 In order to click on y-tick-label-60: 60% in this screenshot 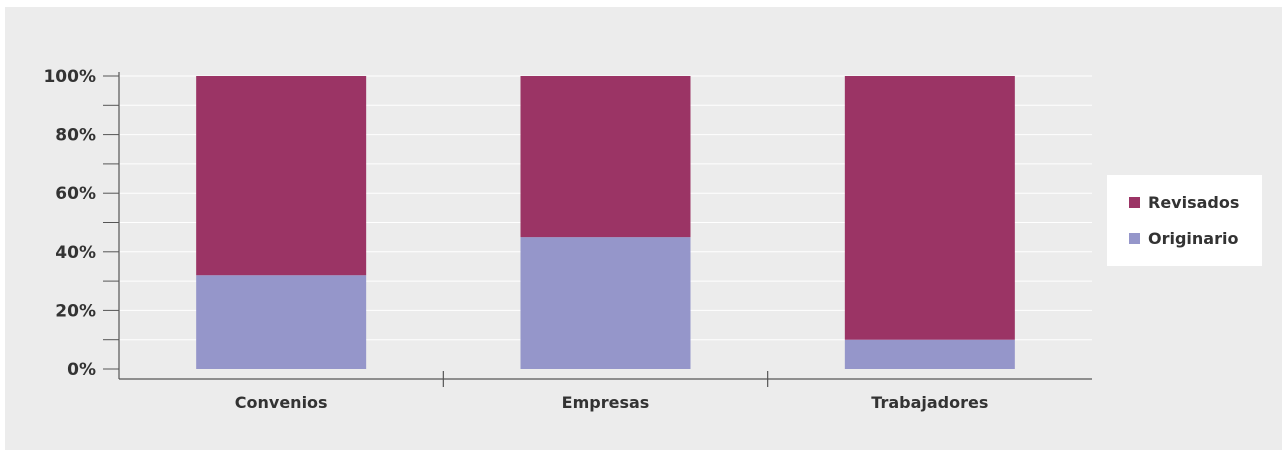, I will do `click(75, 194)`.